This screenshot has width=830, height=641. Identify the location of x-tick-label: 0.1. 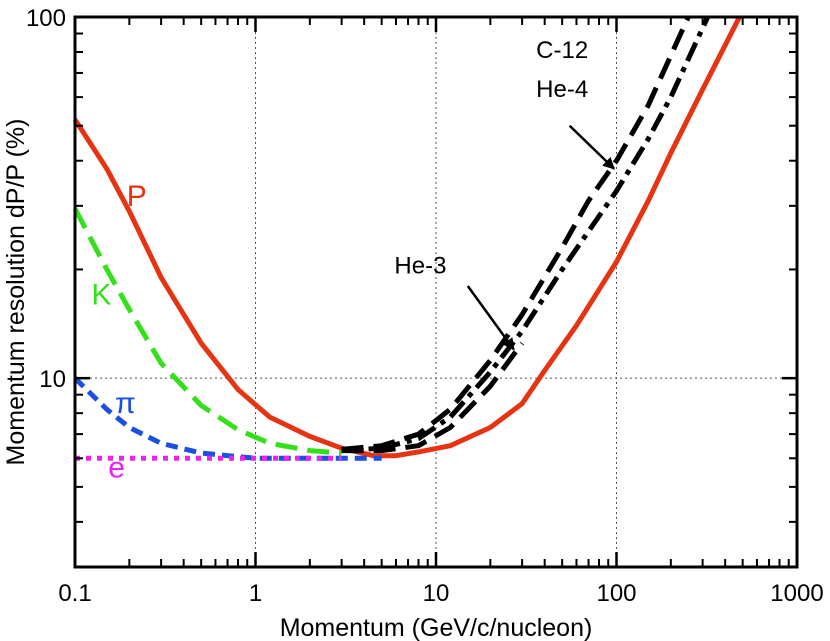
(74, 593).